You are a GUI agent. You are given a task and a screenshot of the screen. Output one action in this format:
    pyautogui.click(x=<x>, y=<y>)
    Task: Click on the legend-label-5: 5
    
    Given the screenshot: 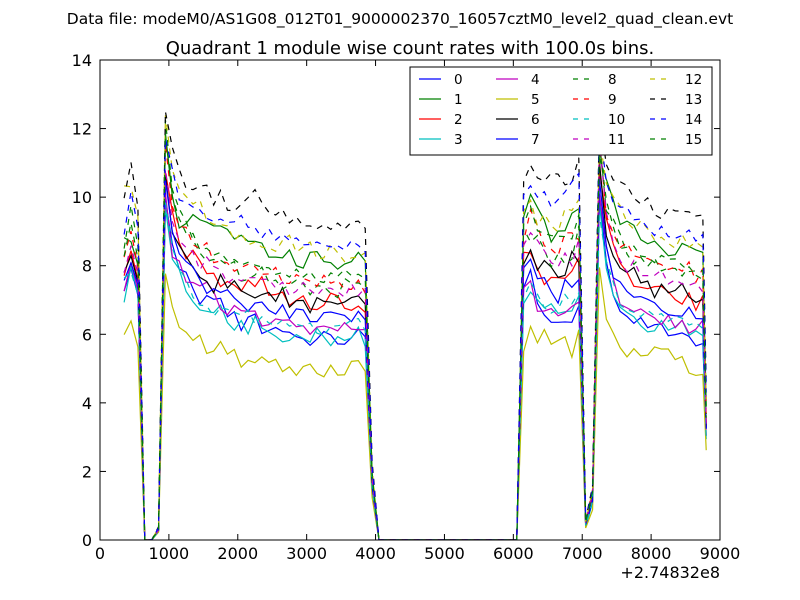 What is the action you would take?
    pyautogui.click(x=535, y=100)
    